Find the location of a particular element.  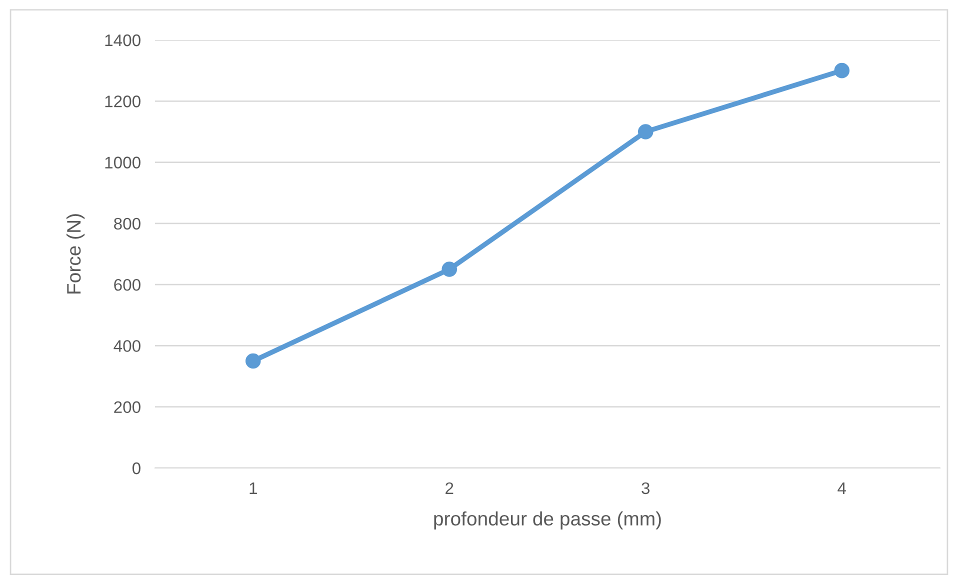

y-tick-label: 200 is located at coordinates (127, 407).